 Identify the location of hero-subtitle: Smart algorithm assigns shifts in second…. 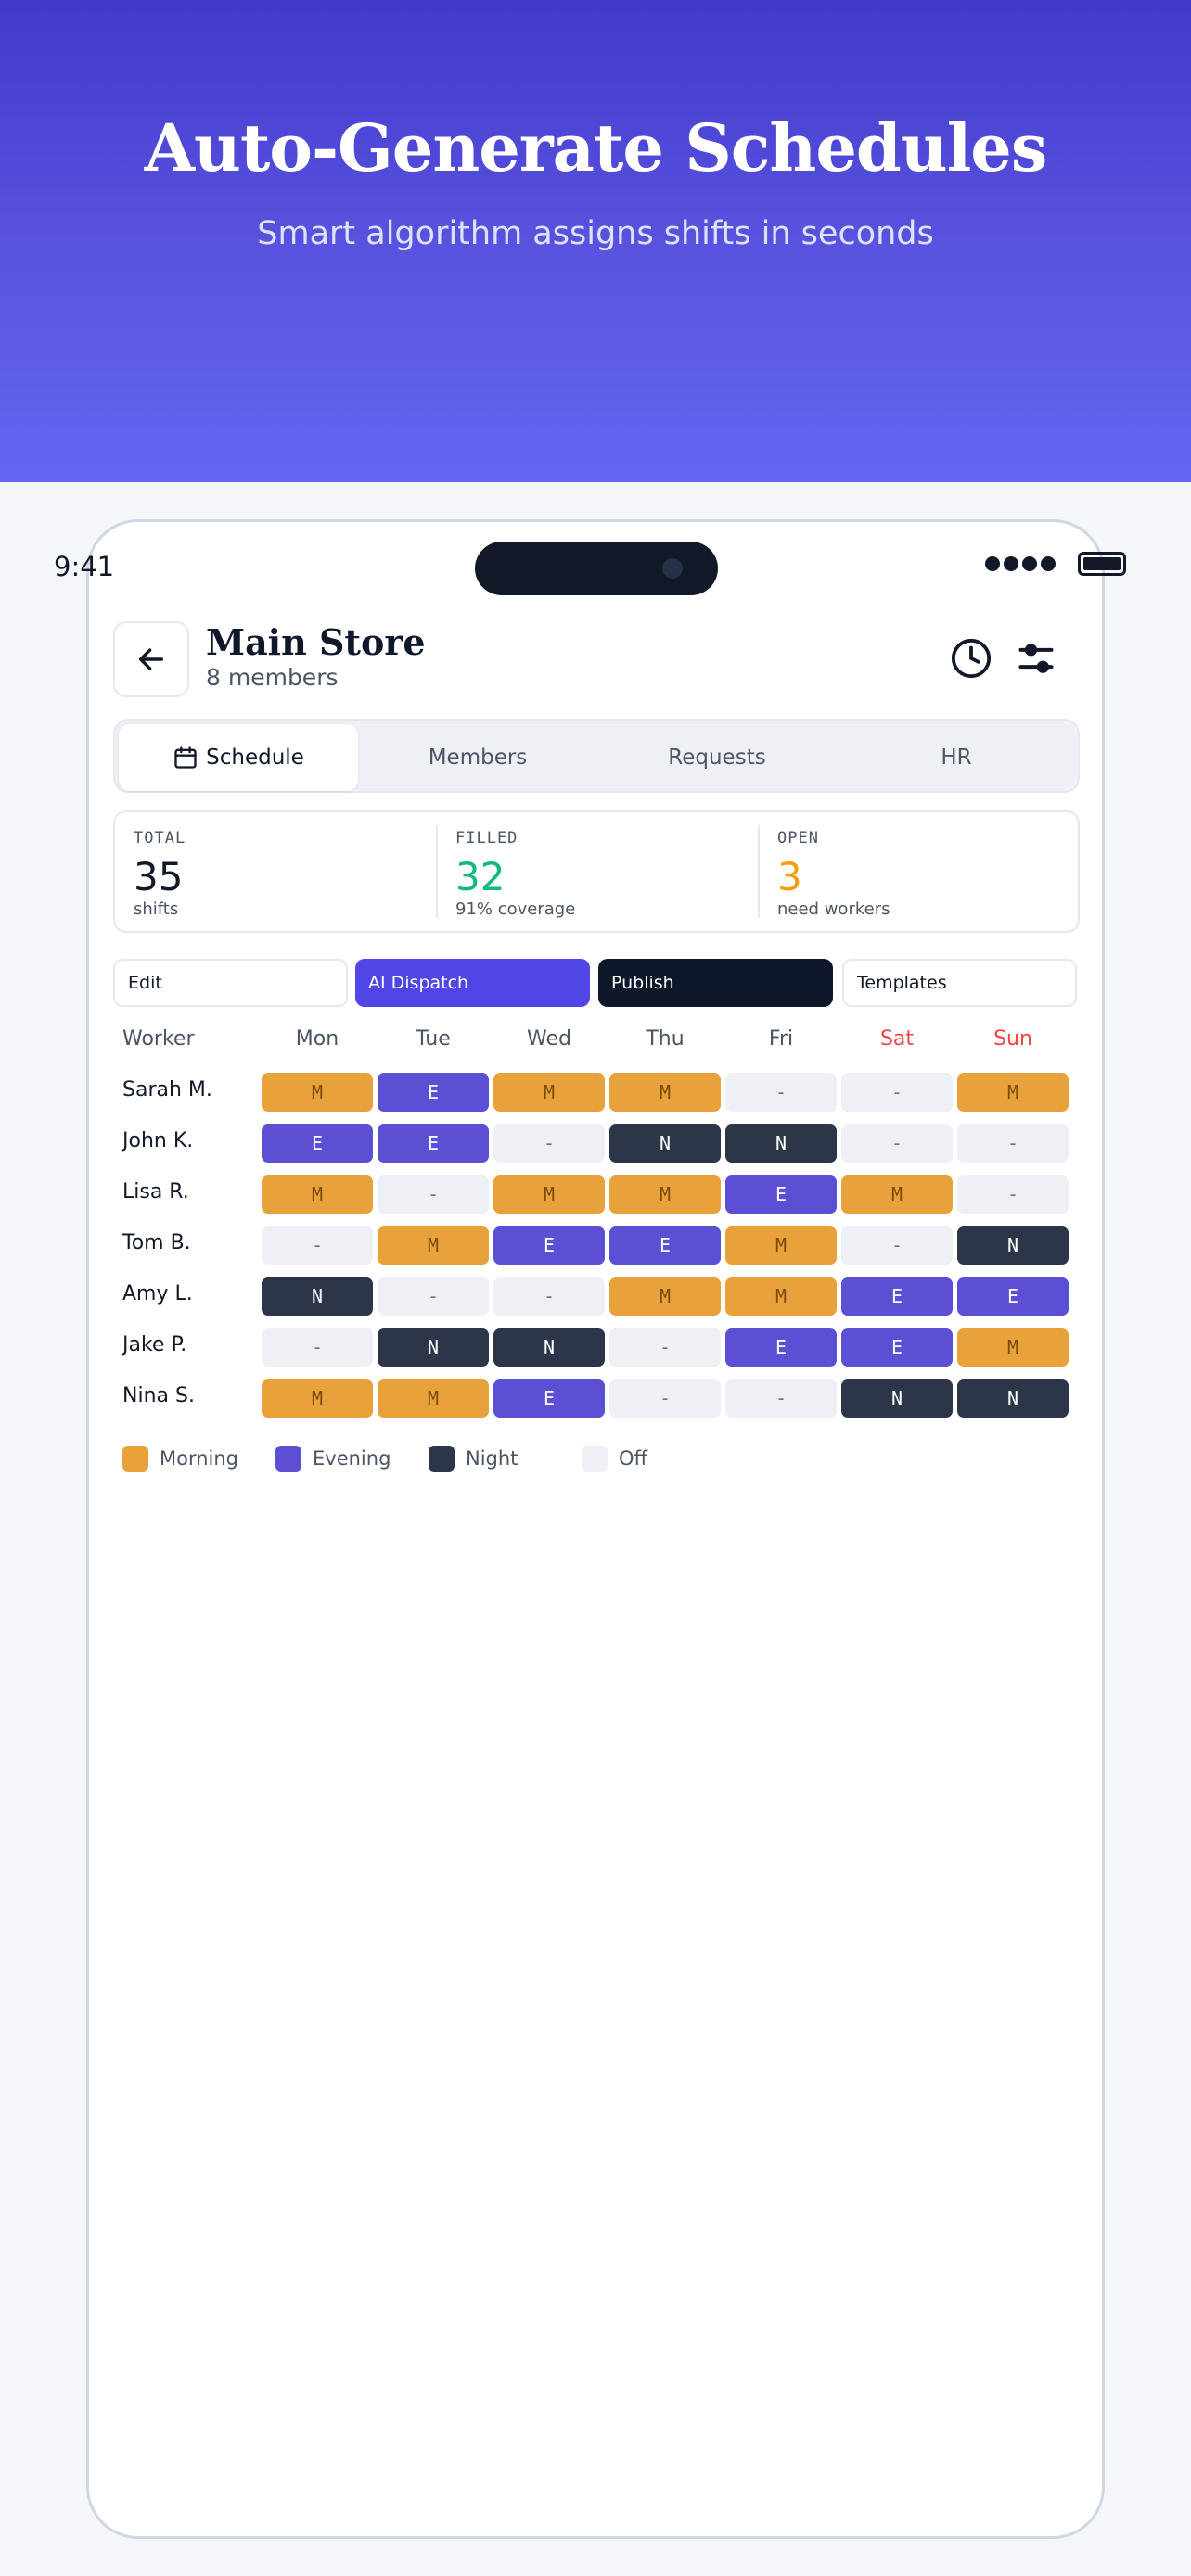
(595, 233).